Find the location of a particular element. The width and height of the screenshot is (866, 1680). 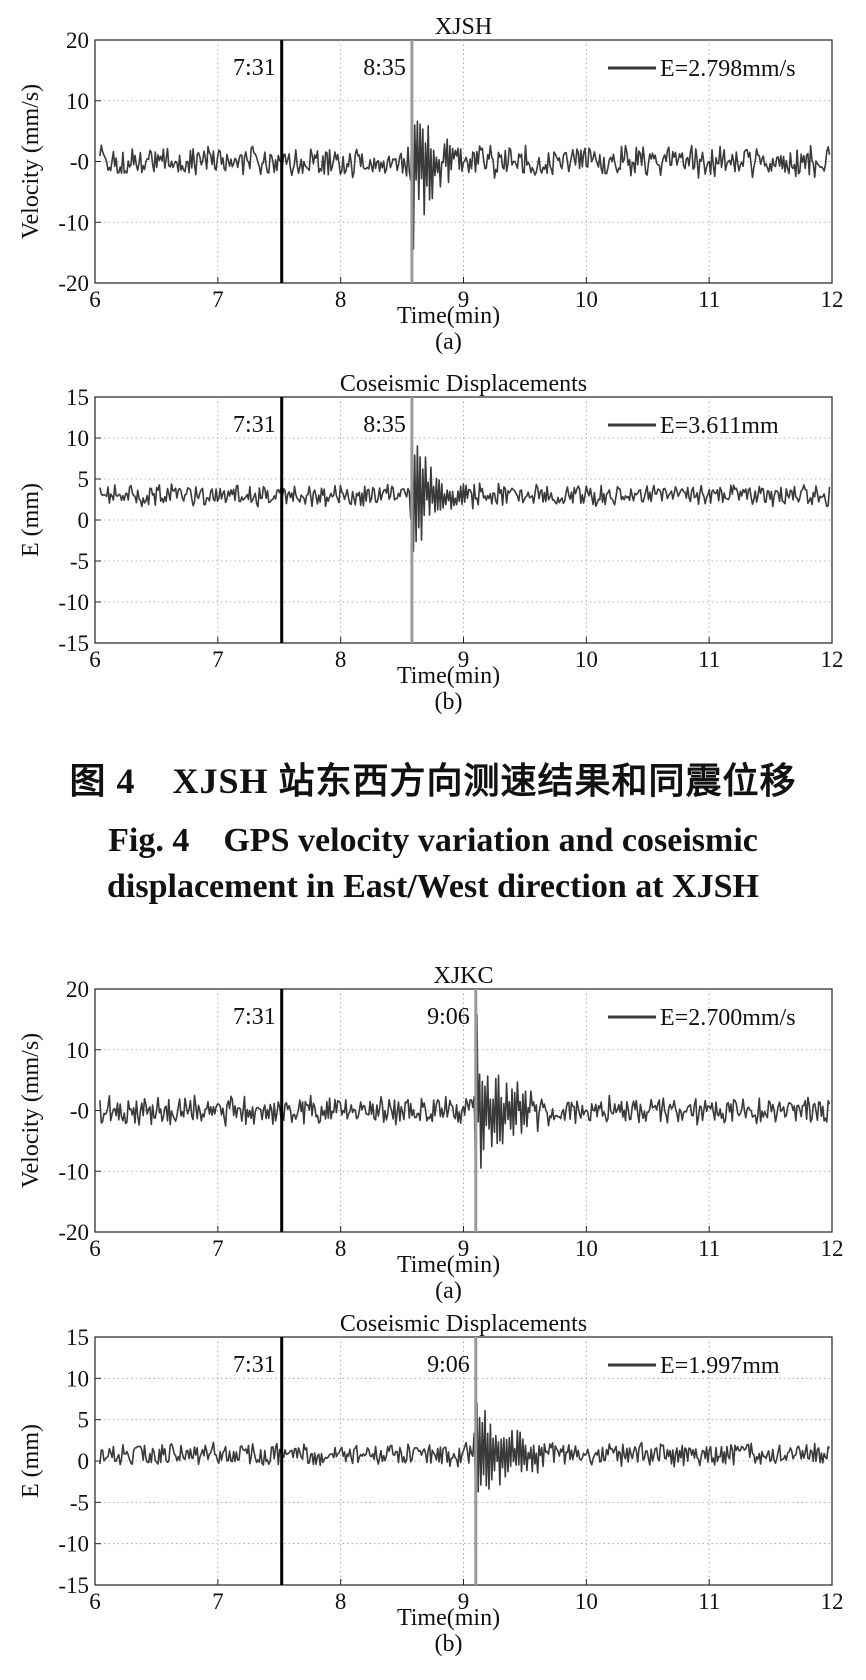

legend-label: E=2.798mm/s is located at coordinates (728, 69).